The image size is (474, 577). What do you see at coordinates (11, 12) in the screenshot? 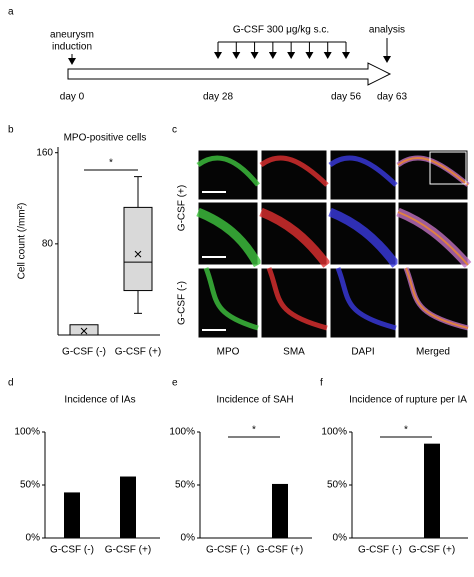
I see `panel-label: a` at bounding box center [11, 12].